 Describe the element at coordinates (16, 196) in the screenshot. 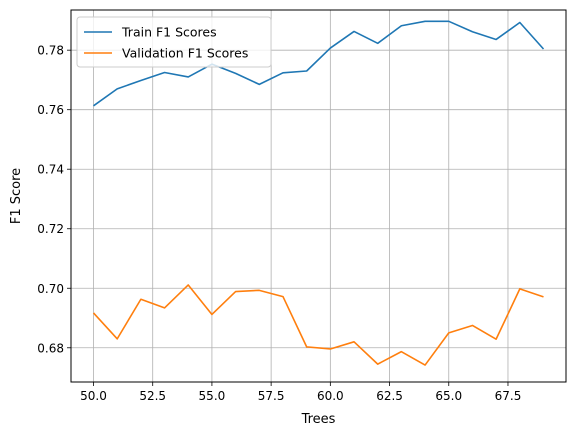

I see `y-axis-label: F1 Score` at that location.